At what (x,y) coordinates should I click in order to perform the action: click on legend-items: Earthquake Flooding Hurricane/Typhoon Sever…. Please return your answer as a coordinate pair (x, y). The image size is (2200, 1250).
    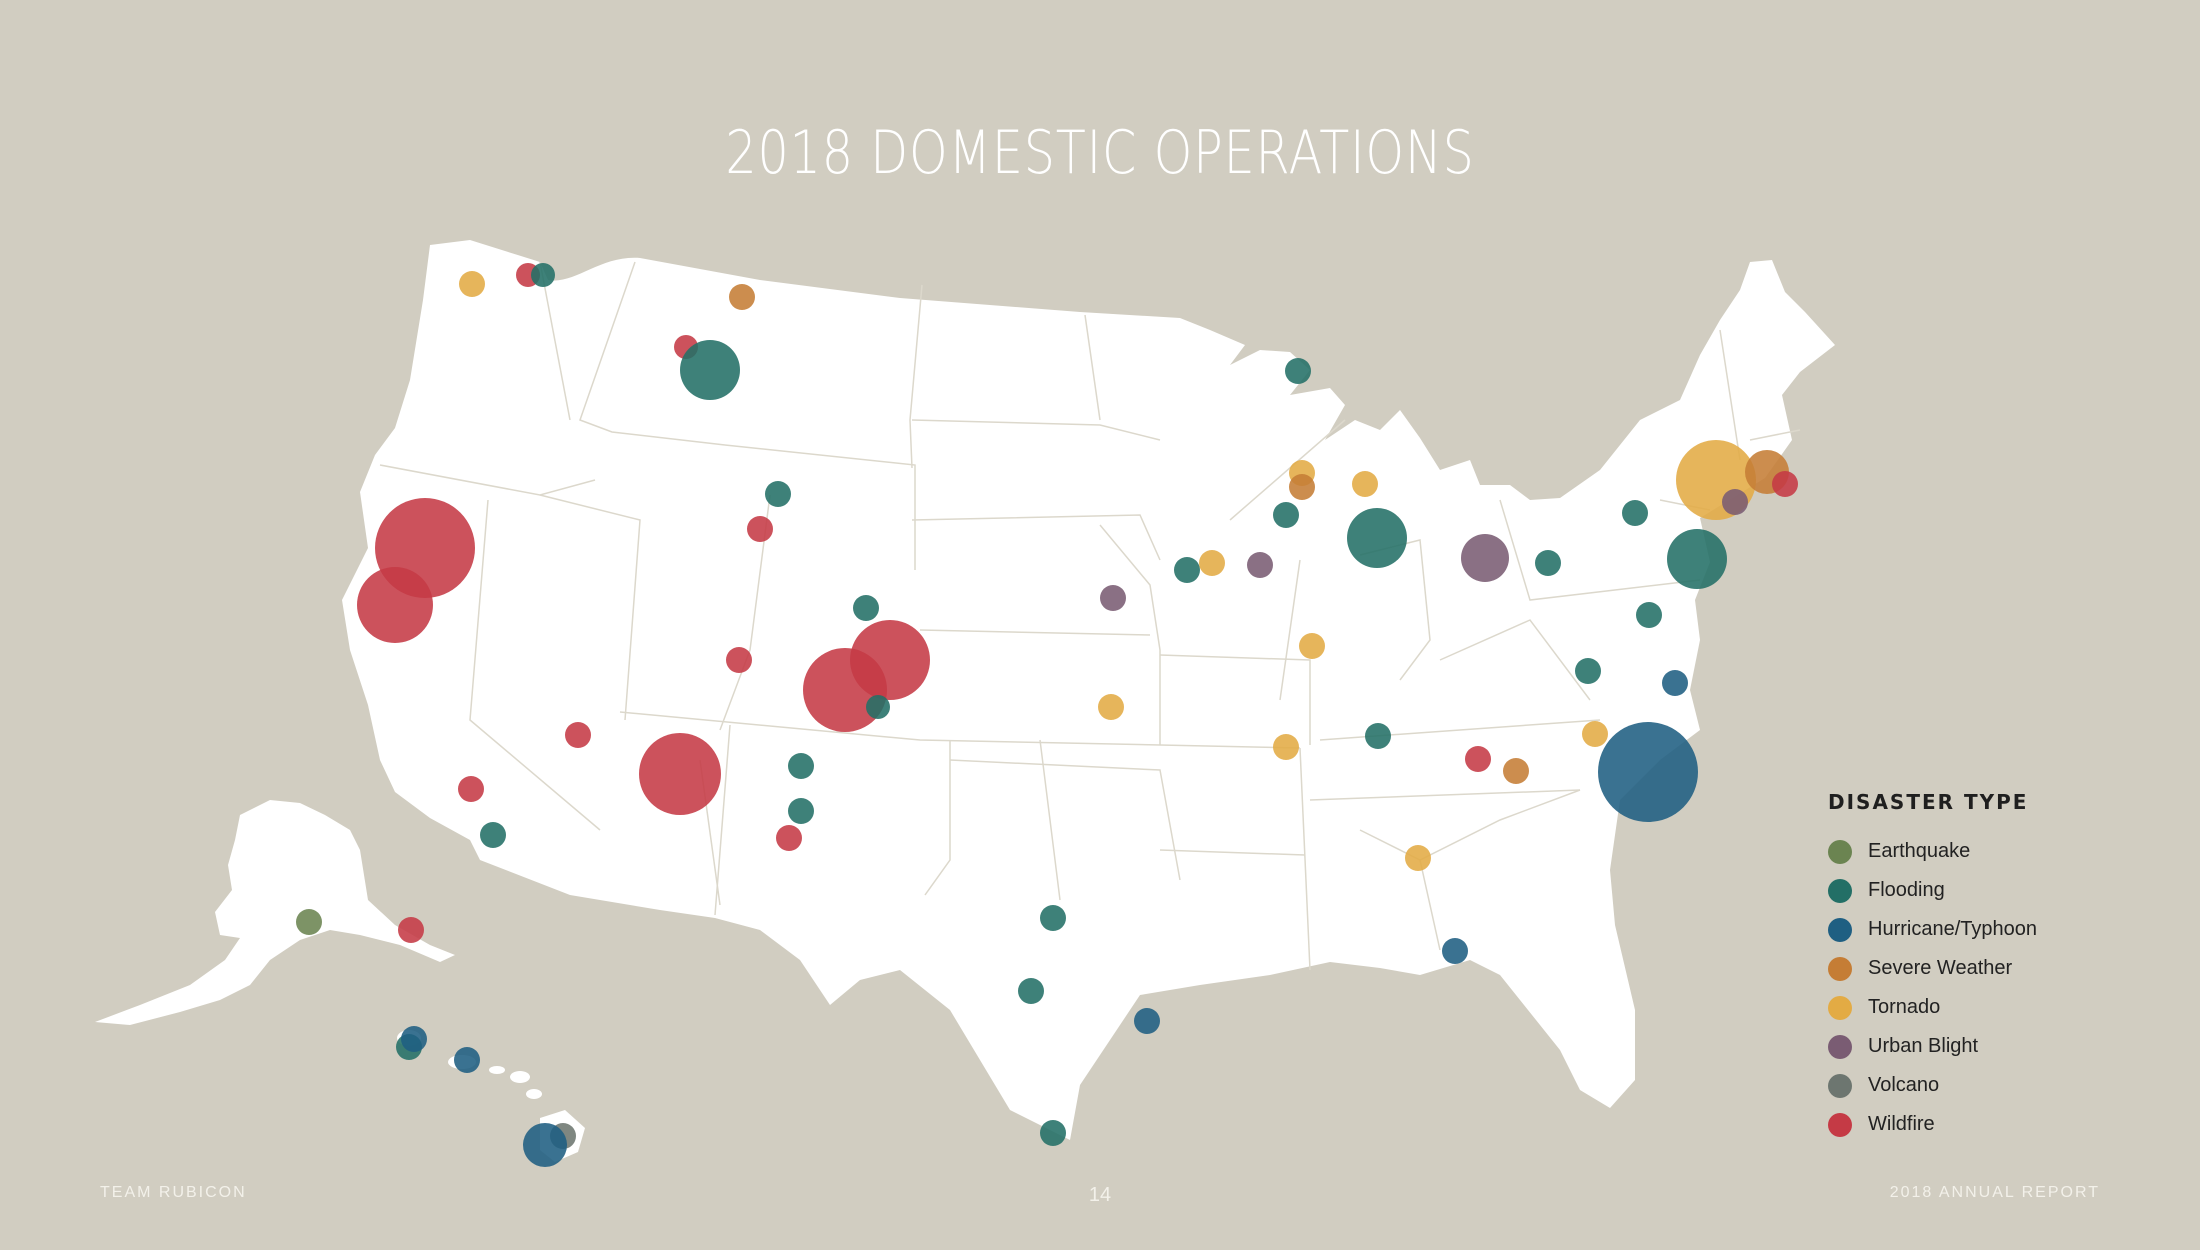
    Looking at the image, I should click on (1932, 988).